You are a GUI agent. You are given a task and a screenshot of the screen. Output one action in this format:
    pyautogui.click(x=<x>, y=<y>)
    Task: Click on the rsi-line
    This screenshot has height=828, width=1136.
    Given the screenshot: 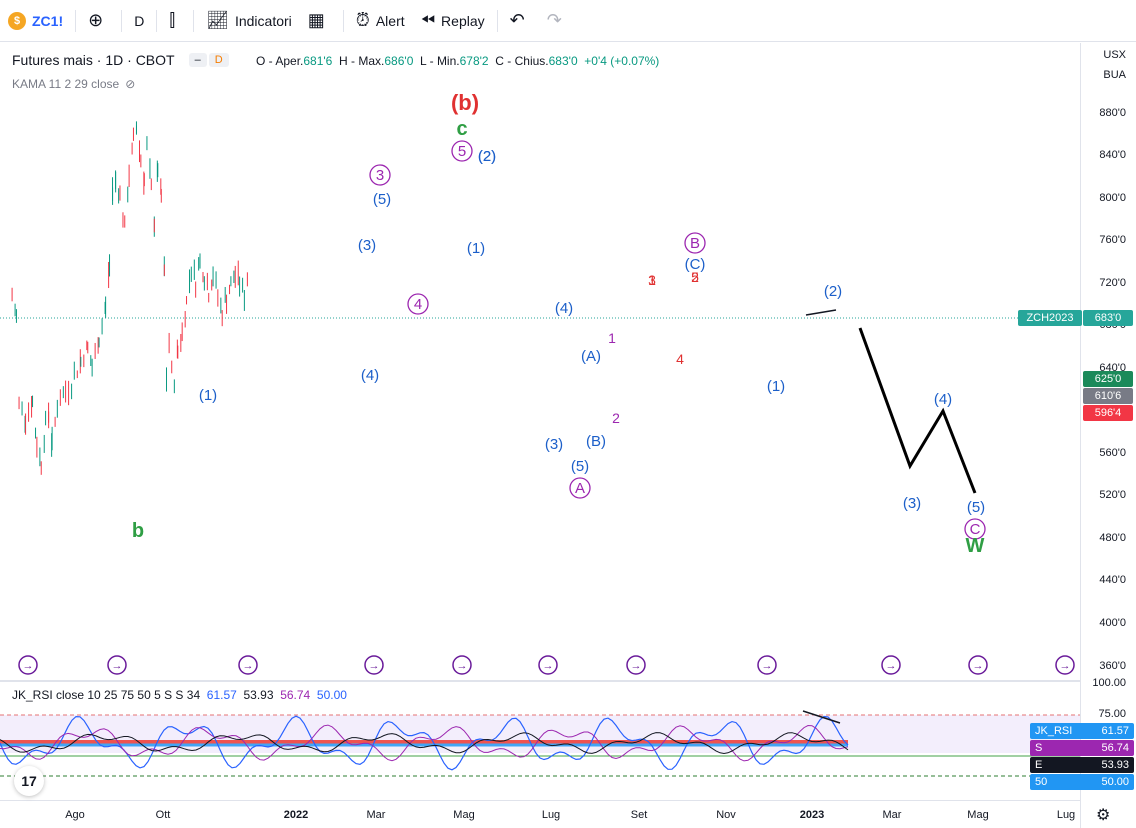 What is the action you would take?
    pyautogui.click(x=424, y=743)
    